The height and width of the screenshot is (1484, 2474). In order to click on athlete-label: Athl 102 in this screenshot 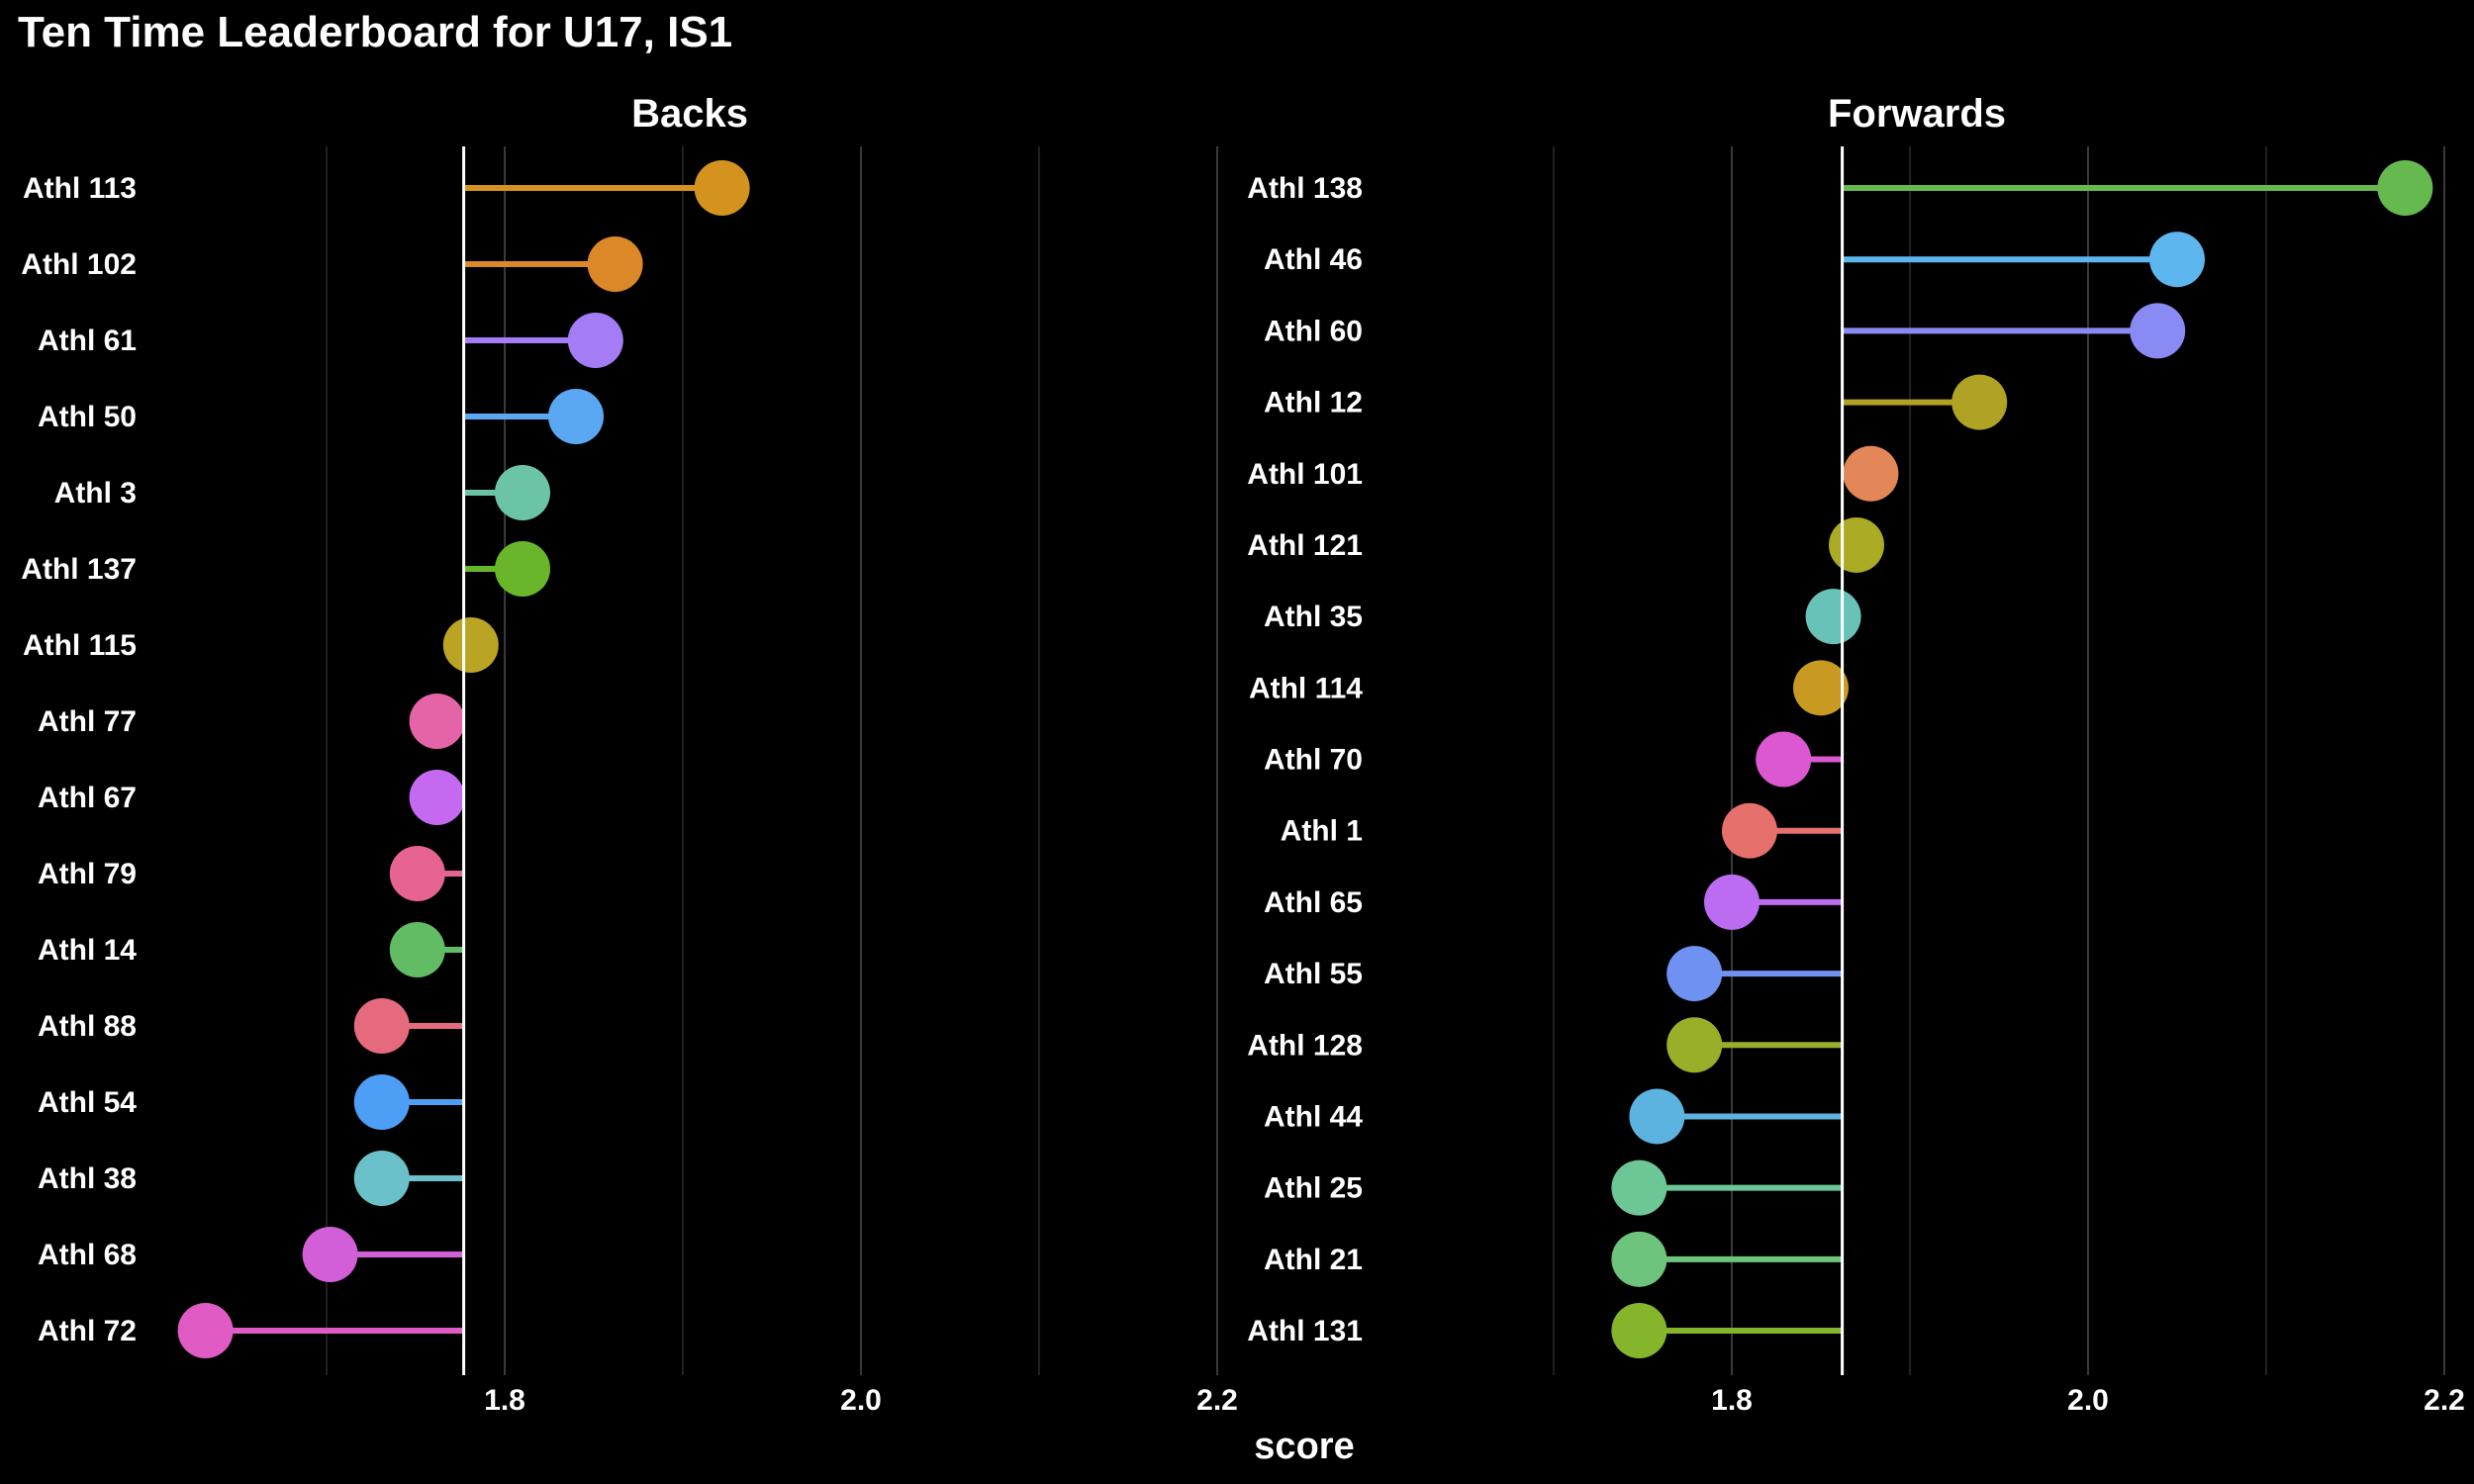, I will do `click(79, 264)`.